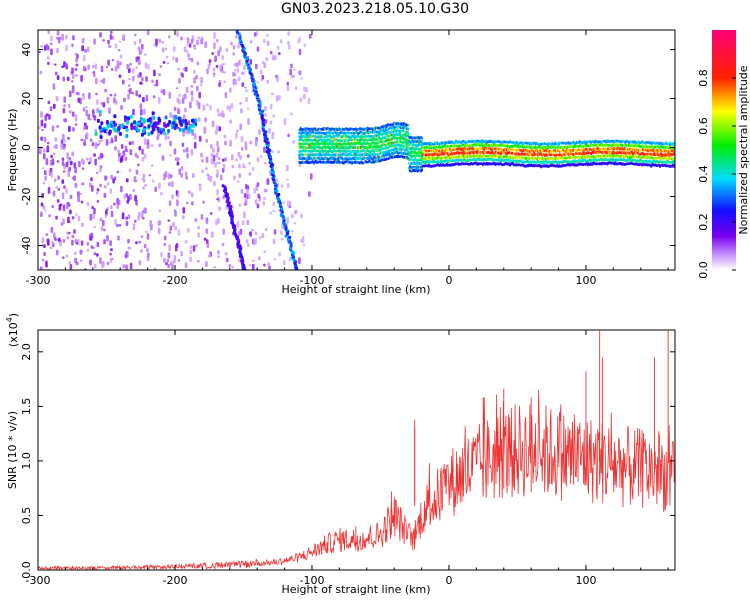  Describe the element at coordinates (267, 152) in the screenshot. I see `heat-trace-a-cell` at that location.